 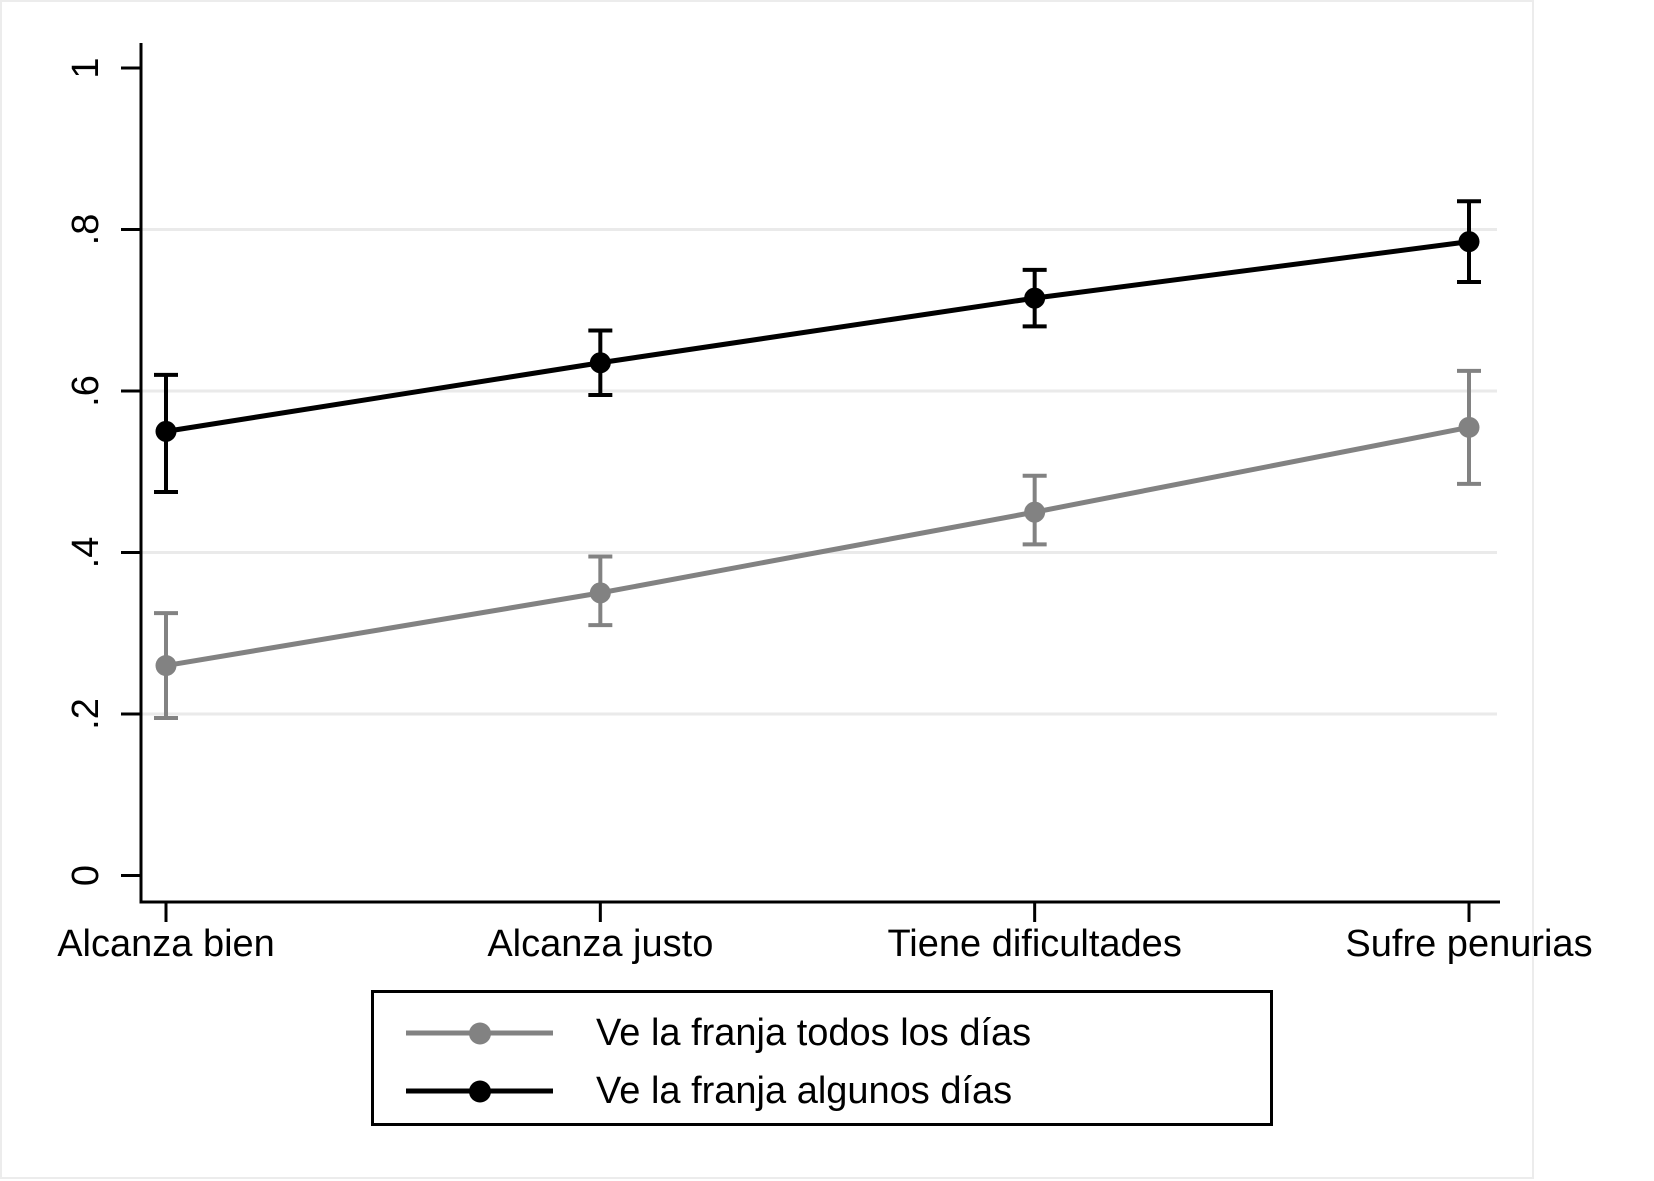 I want to click on x-tick-label: Sufre penurias, so click(x=1468, y=944).